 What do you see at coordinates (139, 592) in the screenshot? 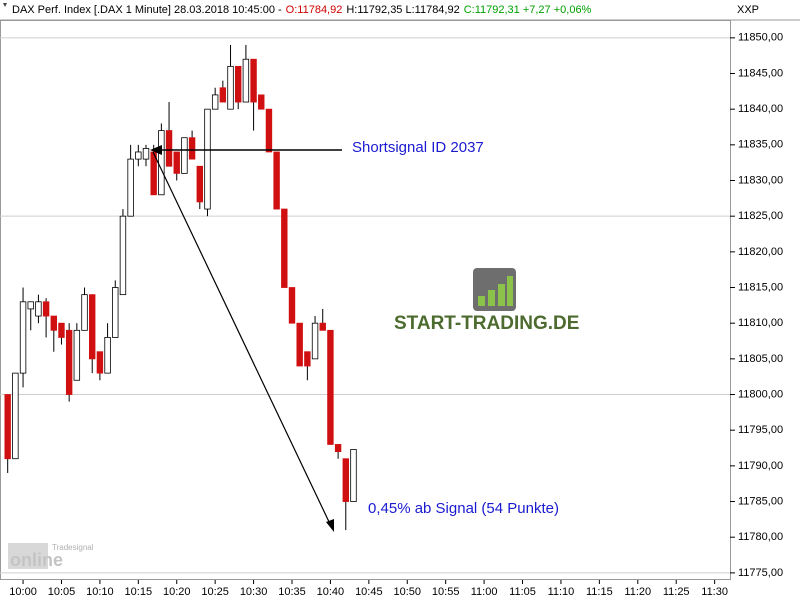
I see `x-tick-label: 10:15` at bounding box center [139, 592].